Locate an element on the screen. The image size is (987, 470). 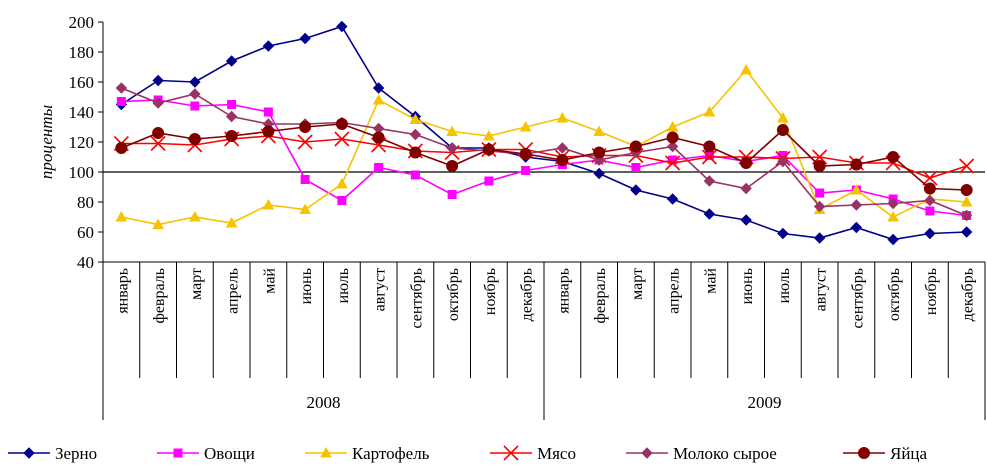
legend-item: Овощи is located at coordinates (206, 453).